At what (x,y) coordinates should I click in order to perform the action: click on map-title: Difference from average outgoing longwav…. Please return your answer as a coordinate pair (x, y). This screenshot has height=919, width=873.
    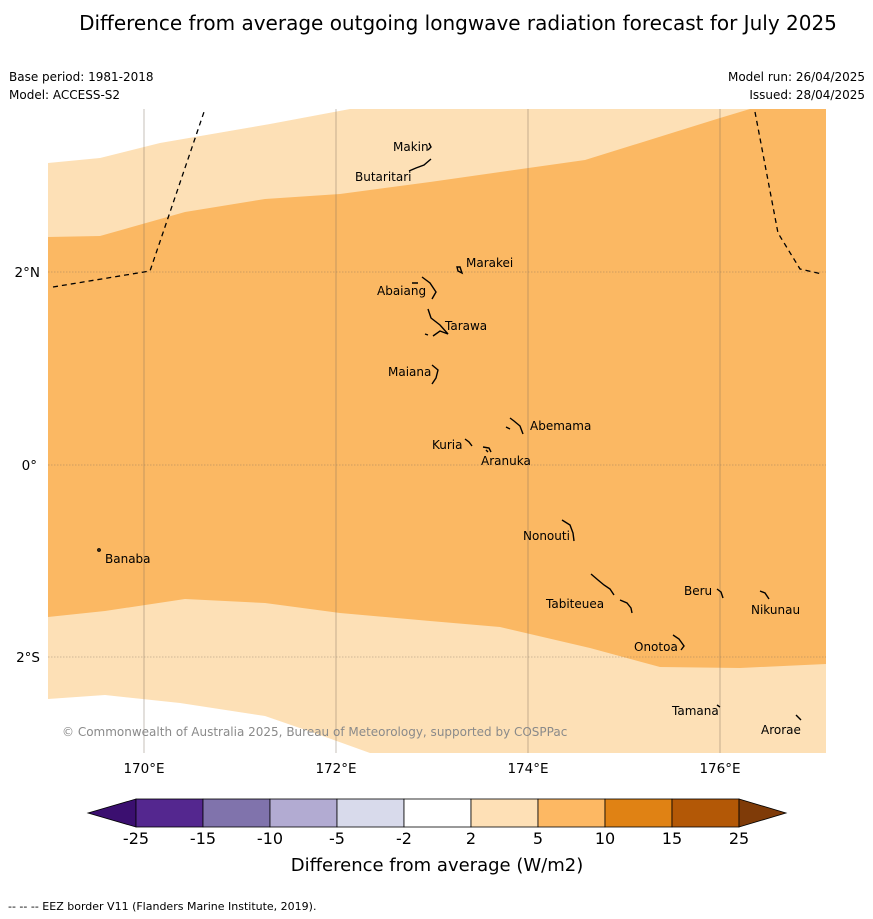
    Looking at the image, I should click on (458, 23).